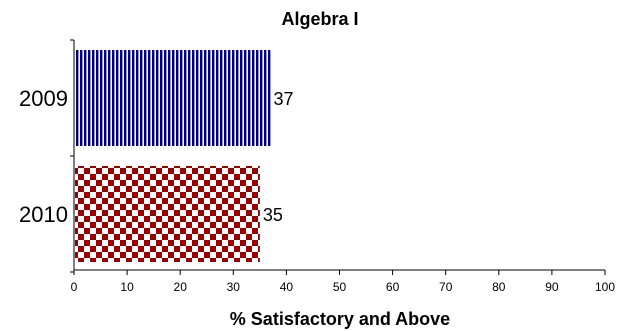 This screenshot has height=331, width=628. What do you see at coordinates (283, 99) in the screenshot?
I see `data-label-2009: 37` at bounding box center [283, 99].